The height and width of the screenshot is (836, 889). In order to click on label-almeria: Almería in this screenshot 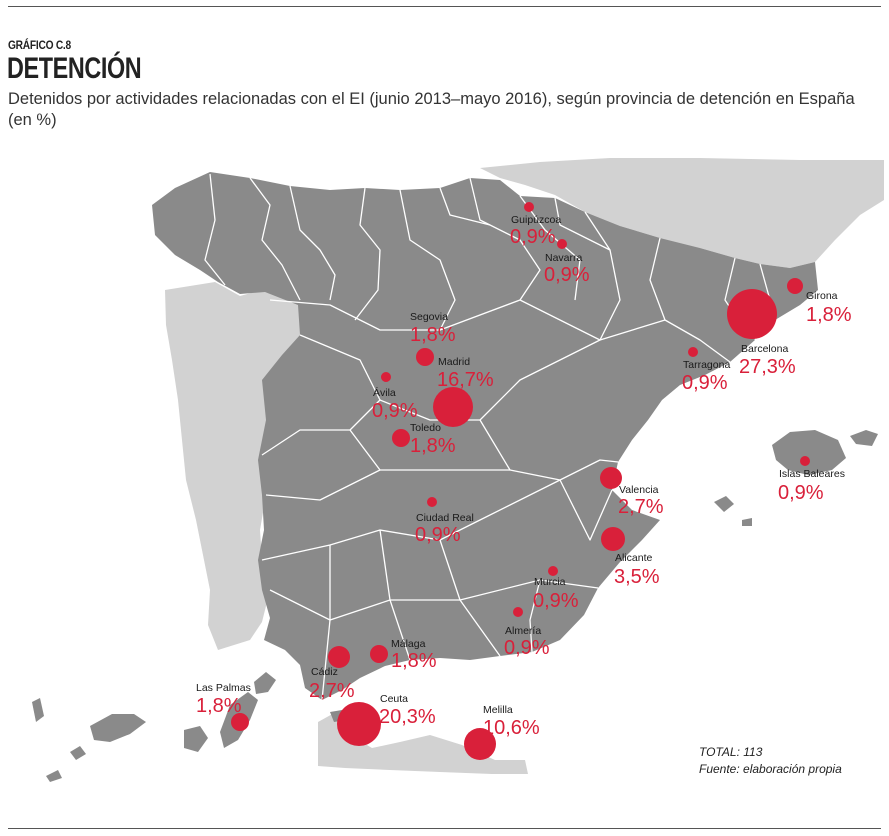, I will do `click(523, 631)`.